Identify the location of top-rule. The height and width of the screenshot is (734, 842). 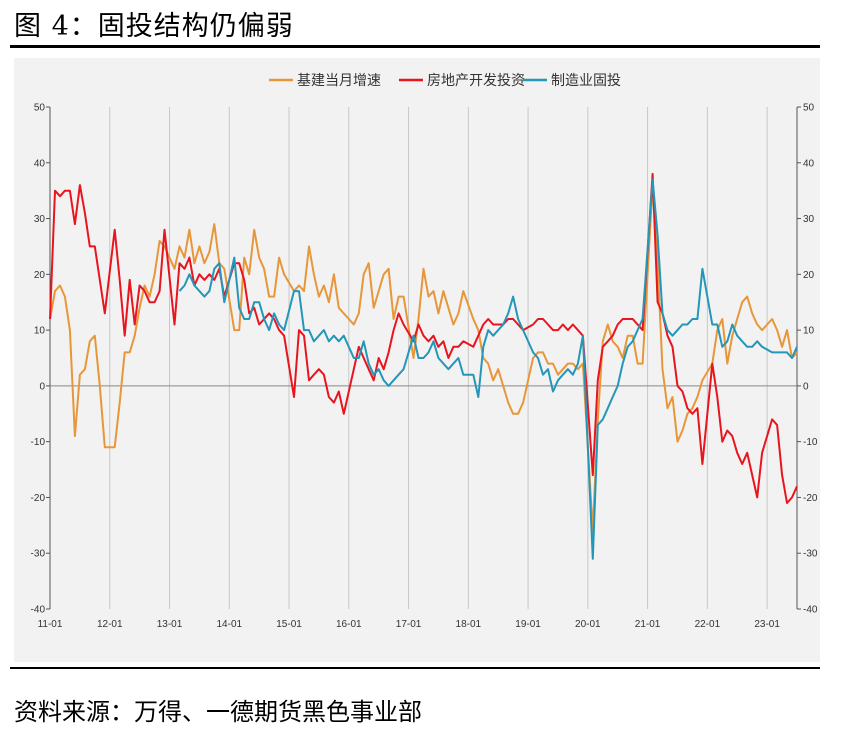
(415, 46).